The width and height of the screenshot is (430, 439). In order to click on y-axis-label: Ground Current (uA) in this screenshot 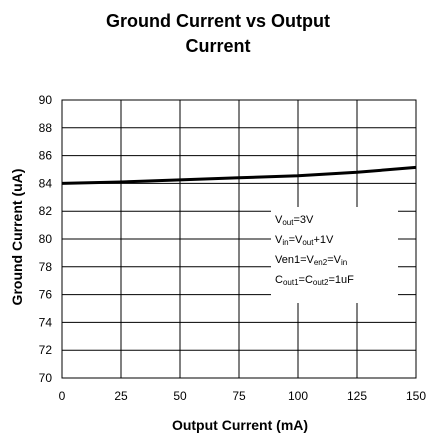, I will do `click(17, 237)`.